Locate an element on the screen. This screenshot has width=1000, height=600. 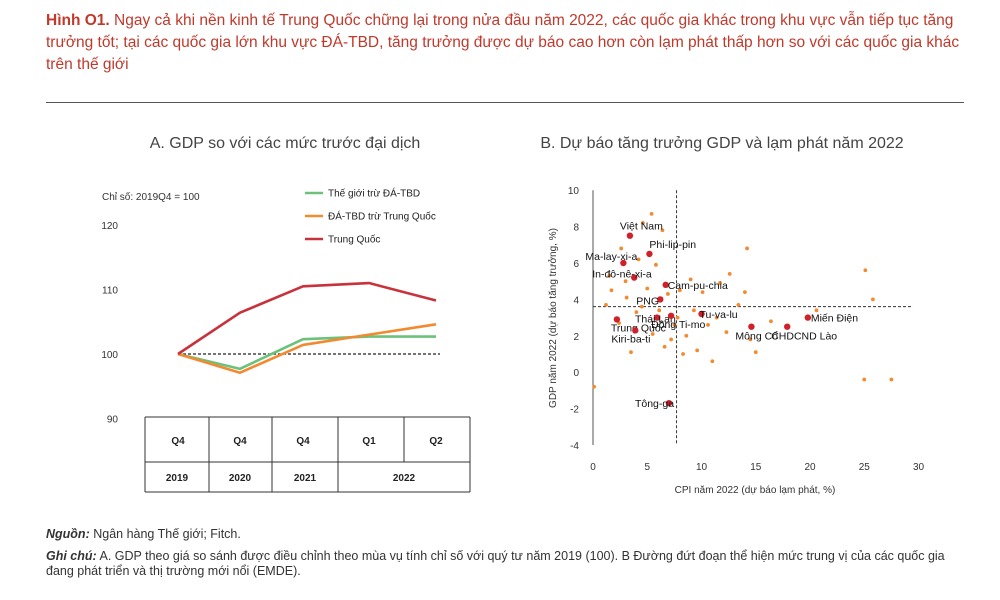
chart-a-ytick-2: 110 is located at coordinates (110, 291).